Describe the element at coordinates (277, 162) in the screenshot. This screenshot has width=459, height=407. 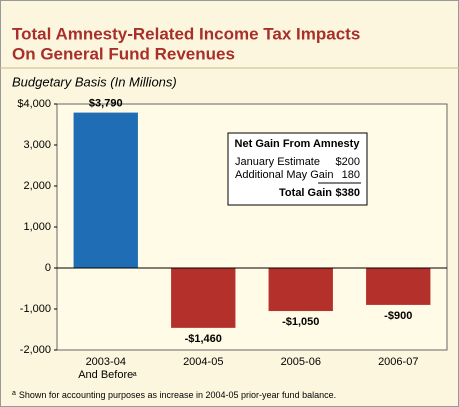
I see `inset-label: January Estimate` at that location.